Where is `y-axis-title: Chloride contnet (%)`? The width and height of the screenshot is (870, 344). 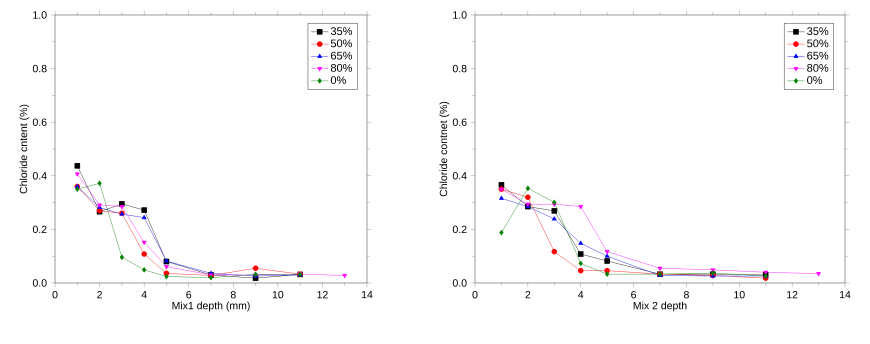
y-axis-title: Chloride contnet (%) is located at coordinates (444, 149).